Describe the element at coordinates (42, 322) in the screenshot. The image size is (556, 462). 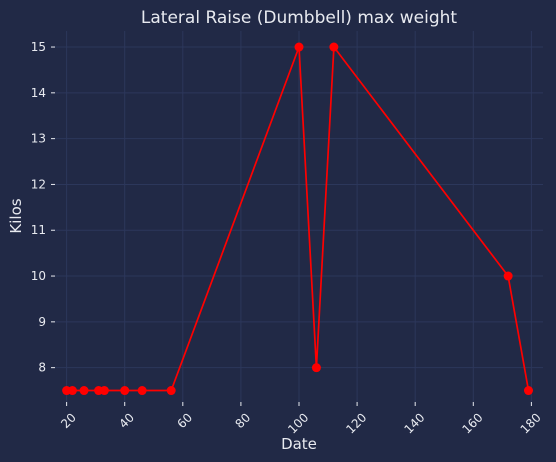
I see `y-tick-label: 9` at that location.